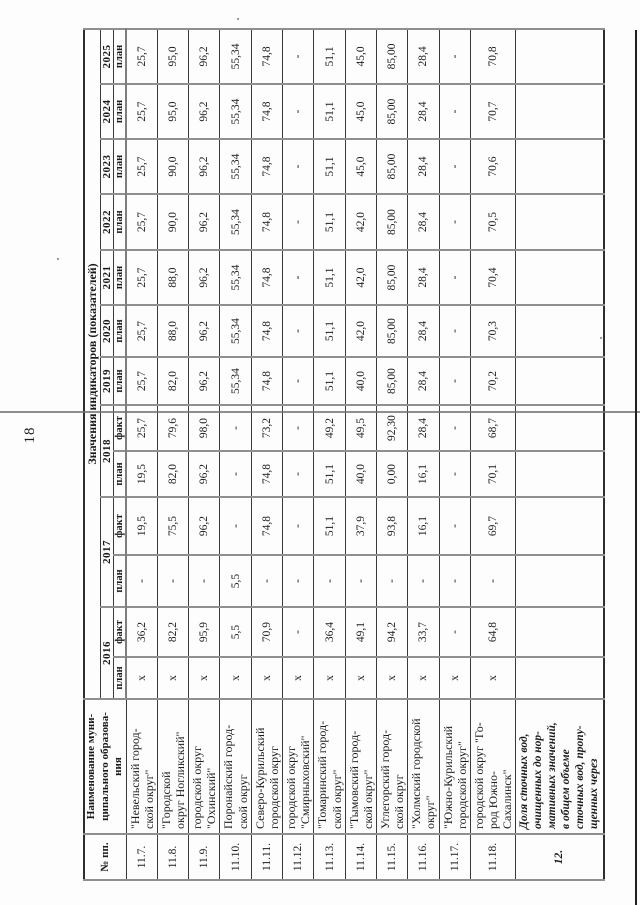  What do you see at coordinates (559, 857) in the screenshot?
I see `row-number-cell: 12.` at bounding box center [559, 857].